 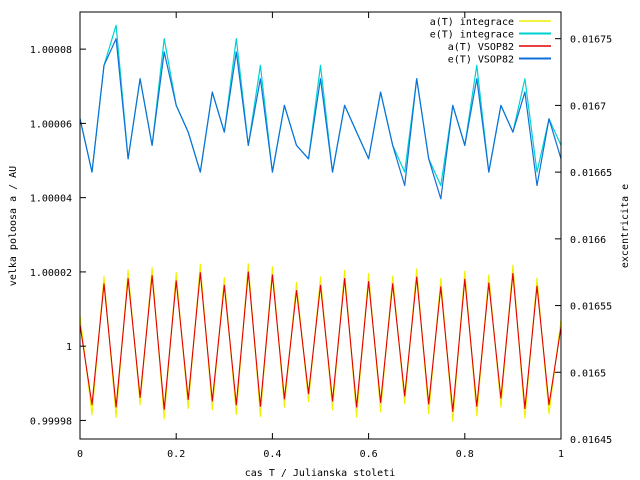 What do you see at coordinates (472, 35) in the screenshot?
I see `legend-label-1: e(T) integrace` at bounding box center [472, 35].